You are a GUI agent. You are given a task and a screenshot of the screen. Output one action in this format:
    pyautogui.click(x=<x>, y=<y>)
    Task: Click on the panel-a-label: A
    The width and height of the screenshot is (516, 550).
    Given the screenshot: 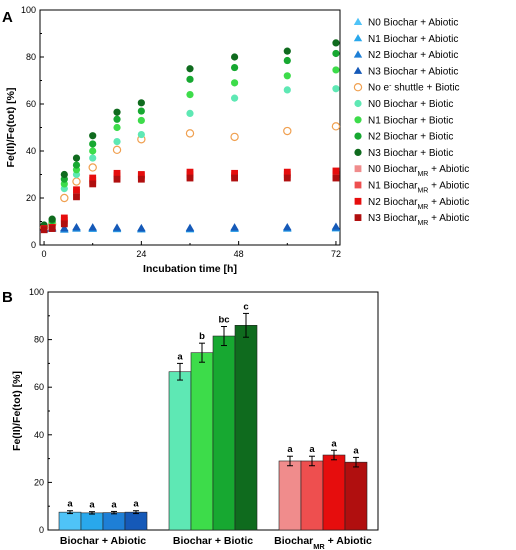 What is the action you would take?
    pyautogui.click(x=7, y=17)
    